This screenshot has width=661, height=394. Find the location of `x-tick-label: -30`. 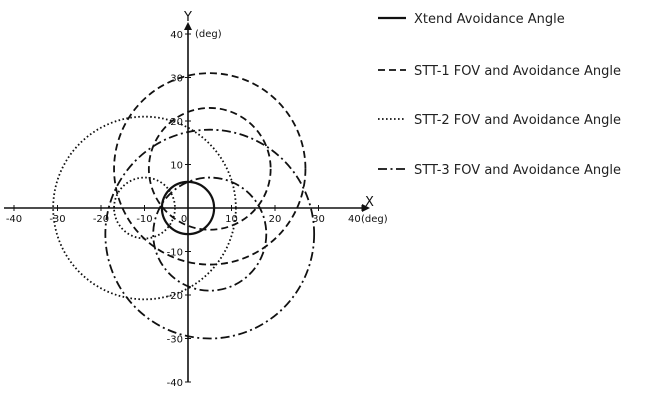

x-tick-label: -30 is located at coordinates (57, 219).